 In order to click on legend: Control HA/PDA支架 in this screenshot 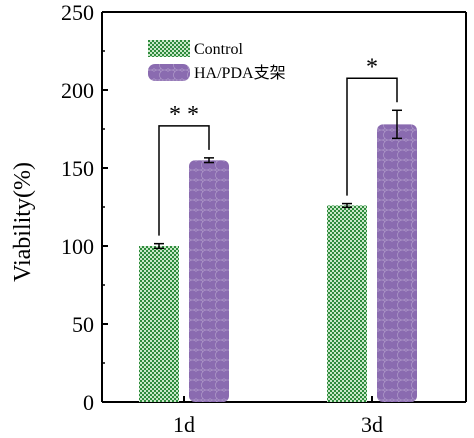, I will do `click(217, 61)`.